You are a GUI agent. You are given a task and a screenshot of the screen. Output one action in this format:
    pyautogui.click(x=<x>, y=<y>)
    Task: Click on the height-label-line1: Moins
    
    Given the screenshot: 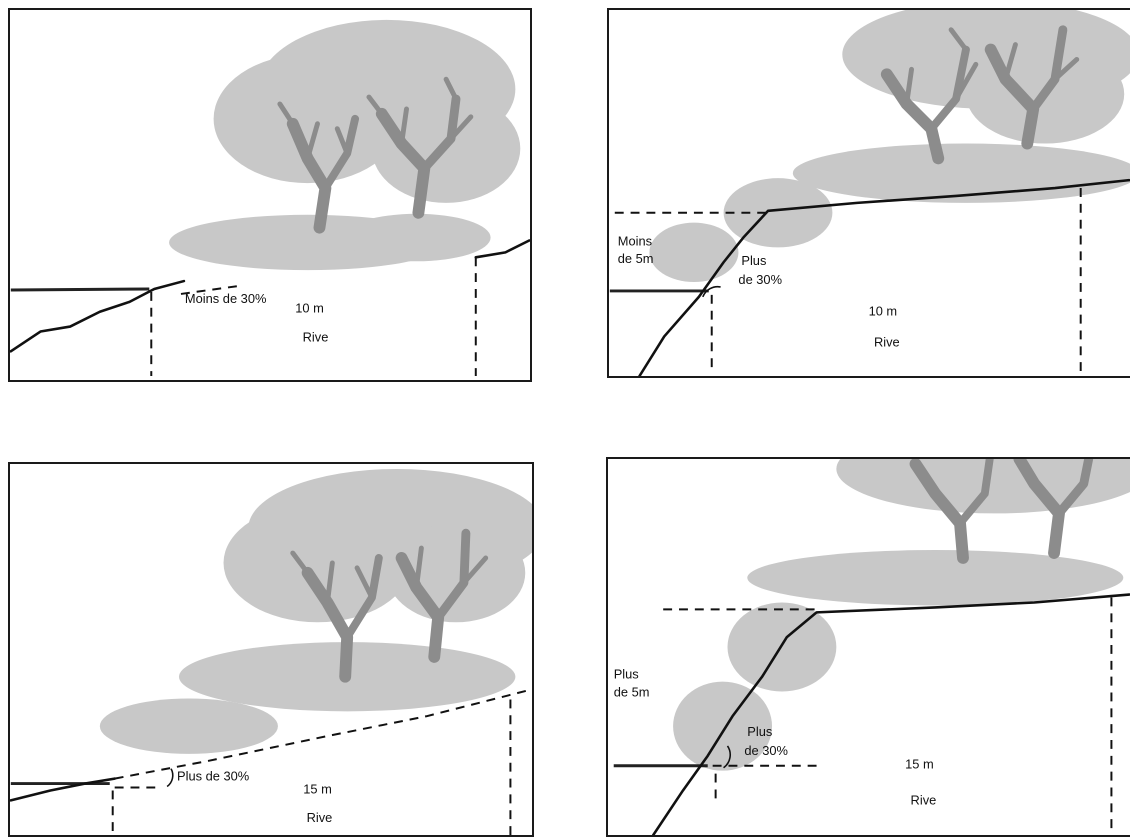 What is the action you would take?
    pyautogui.click(x=635, y=240)
    